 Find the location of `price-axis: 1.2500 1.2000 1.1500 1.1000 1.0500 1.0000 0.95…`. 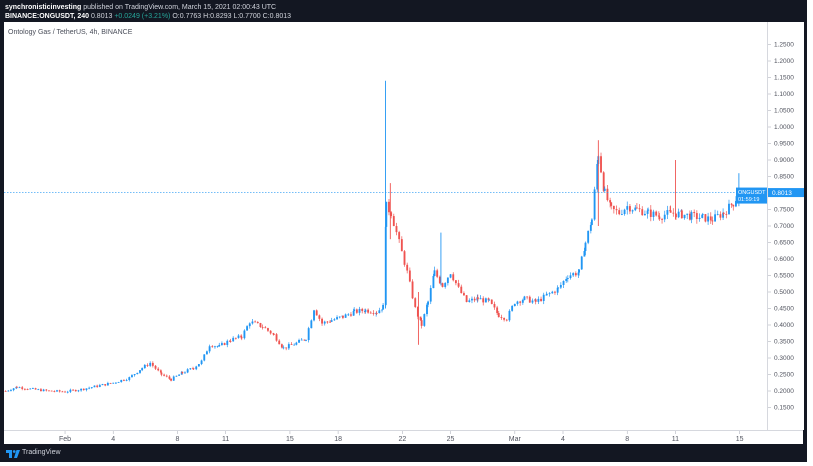

price-axis: 1.2500 1.2000 1.1500 1.1000 1.0500 1.0000 0.95… is located at coordinates (785, 226).